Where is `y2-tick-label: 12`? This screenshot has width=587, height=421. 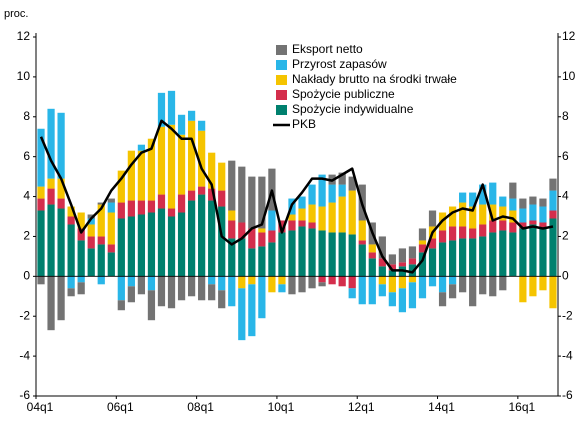
y2-tick-label: 12 is located at coordinates (569, 36).